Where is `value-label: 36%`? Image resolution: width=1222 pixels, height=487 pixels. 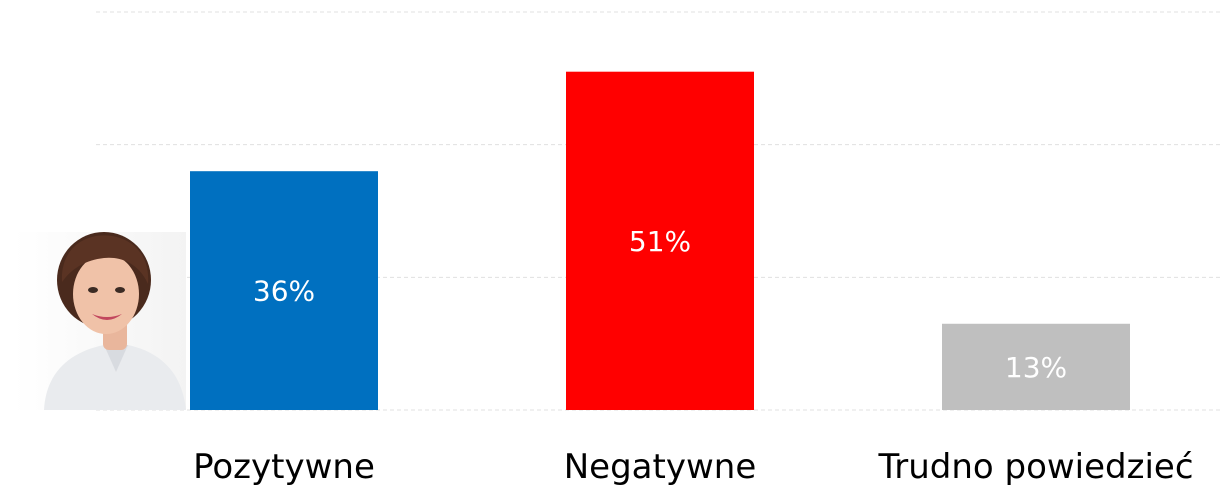
value-label: 36% is located at coordinates (284, 291).